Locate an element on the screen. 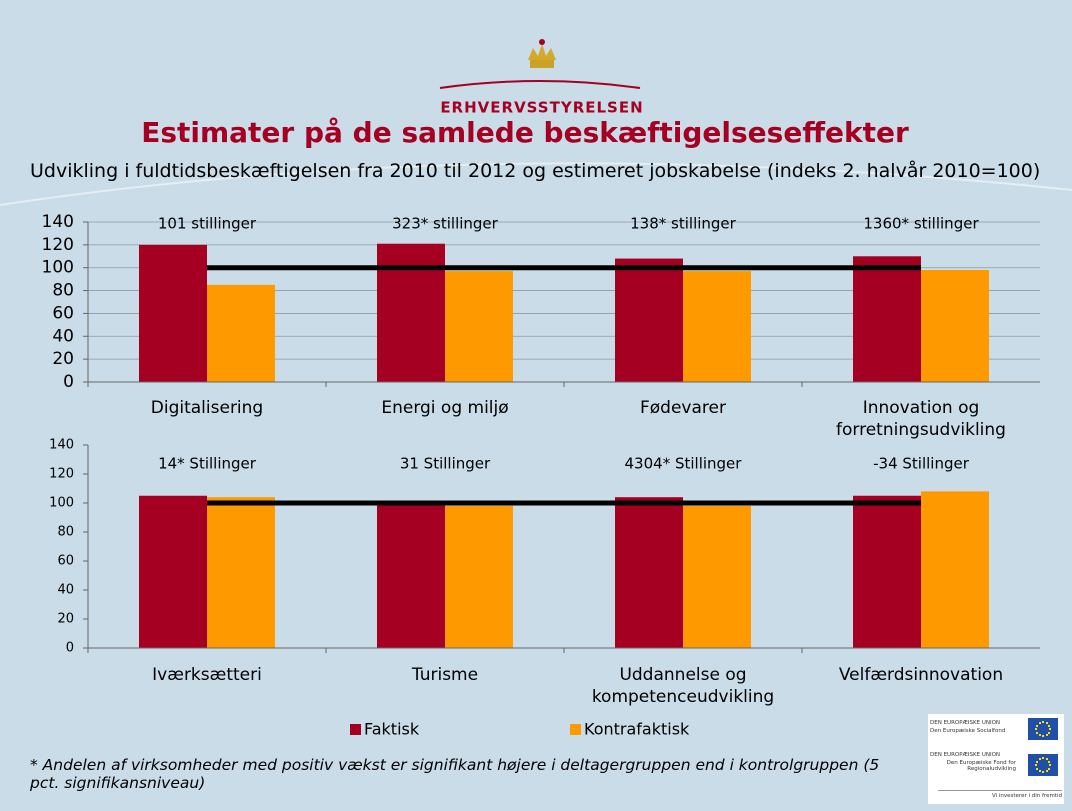 This screenshot has height=811, width=1072. x-tick-label: Iværksætteri is located at coordinates (207, 675).